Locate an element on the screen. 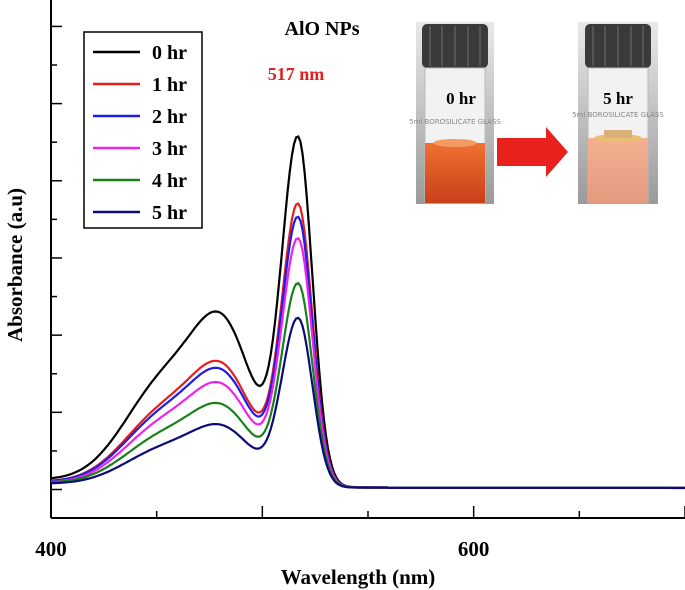 Image resolution: width=685 pixels, height=590 pixels. x-axis-label: Wavelength (nm) is located at coordinates (358, 577).